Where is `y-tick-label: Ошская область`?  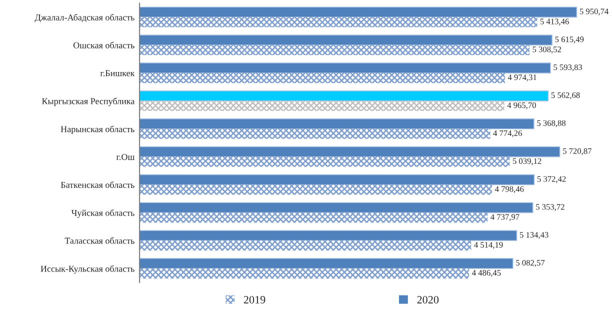 y-tick-label: Ошская область is located at coordinates (103, 45).